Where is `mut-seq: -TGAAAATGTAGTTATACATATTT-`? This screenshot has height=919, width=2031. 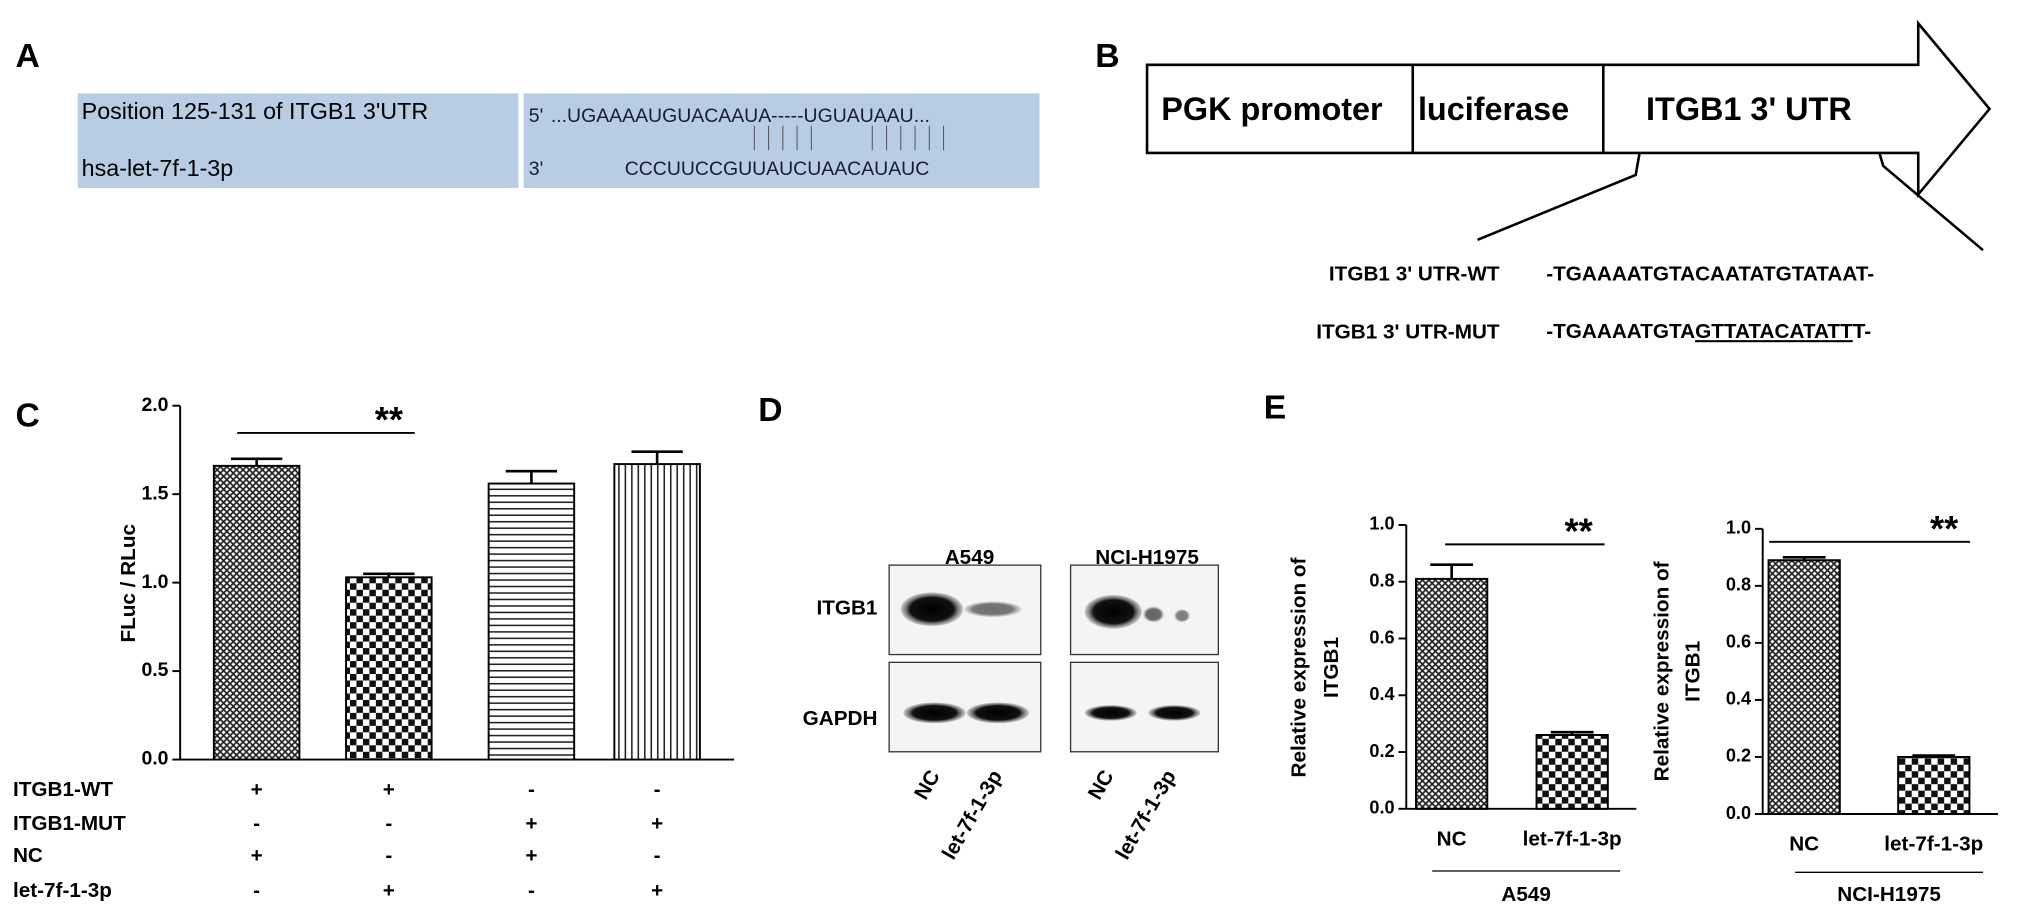 mut-seq: -TGAAAATGTAGTTATACATATTT- is located at coordinates (1708, 332).